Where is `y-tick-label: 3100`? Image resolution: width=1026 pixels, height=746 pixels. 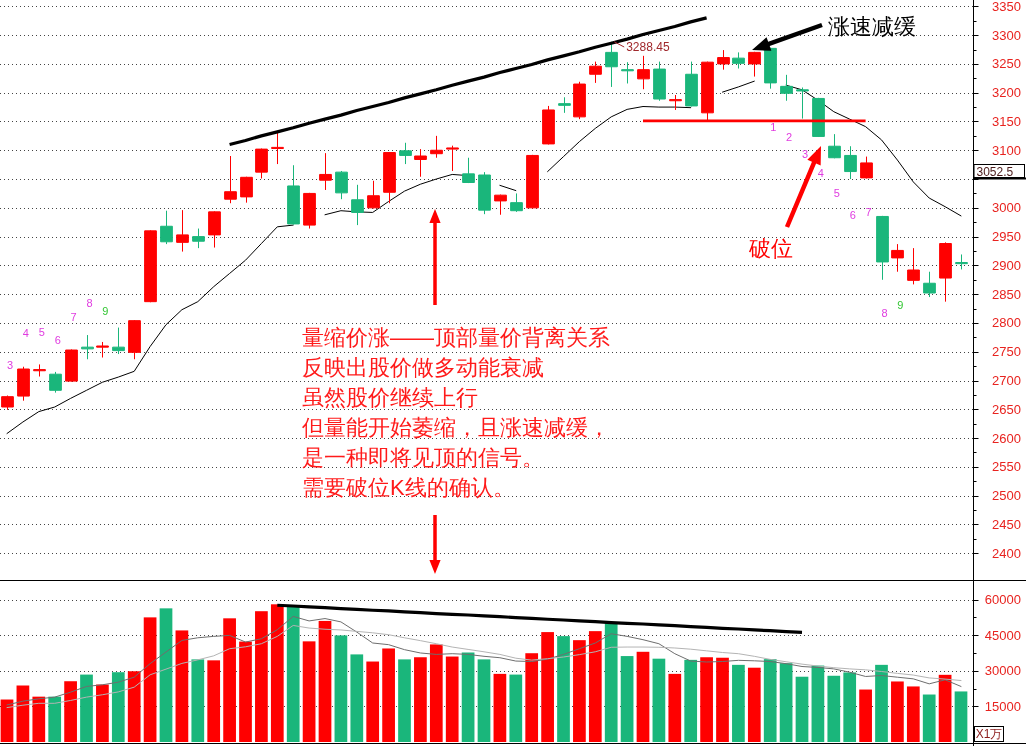 y-tick-label: 3100 is located at coordinates (1006, 150).